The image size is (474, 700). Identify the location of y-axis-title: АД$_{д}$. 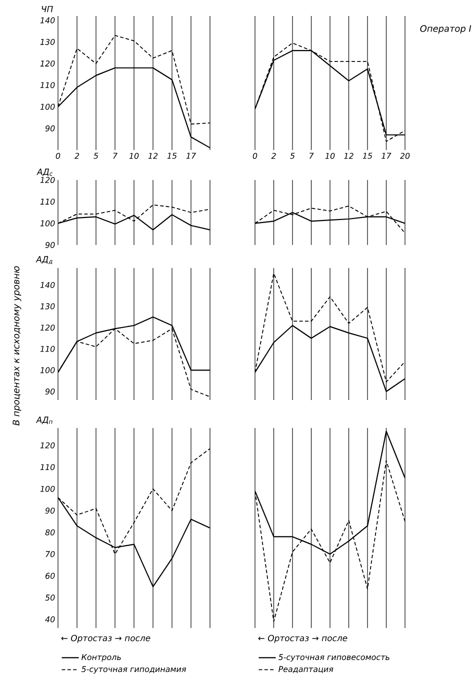
(44, 260).